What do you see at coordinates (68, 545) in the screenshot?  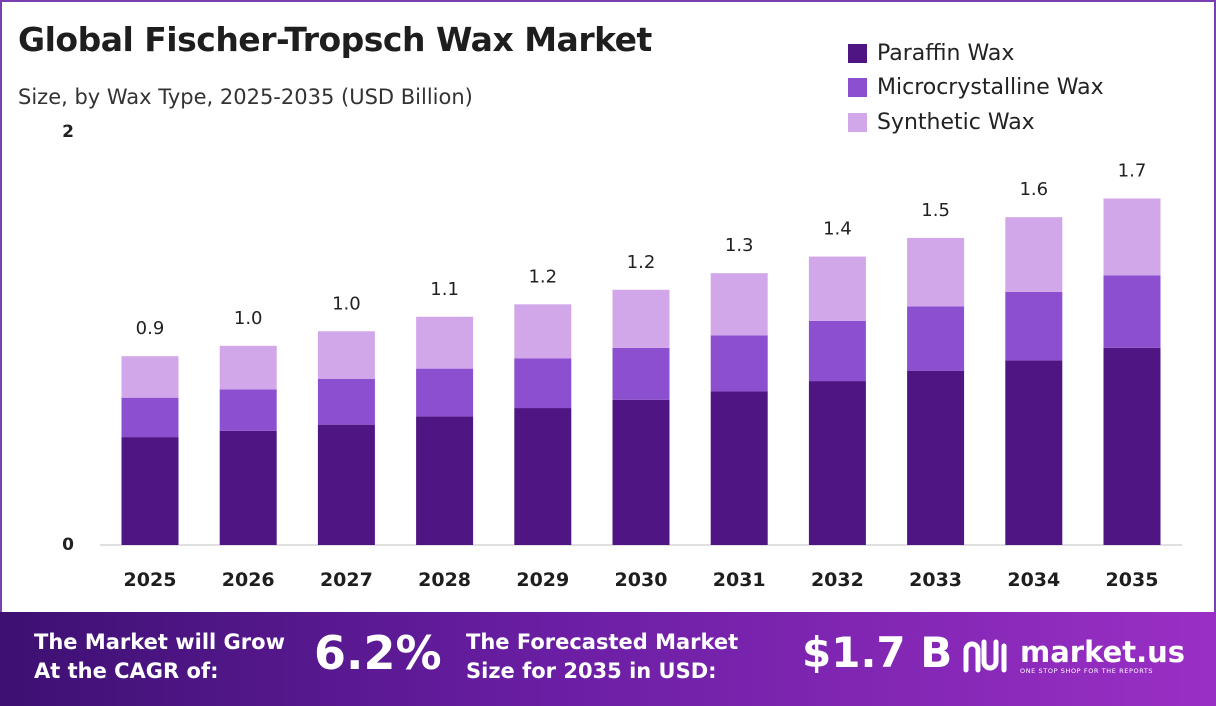 I see `y-tick-label: 0` at bounding box center [68, 545].